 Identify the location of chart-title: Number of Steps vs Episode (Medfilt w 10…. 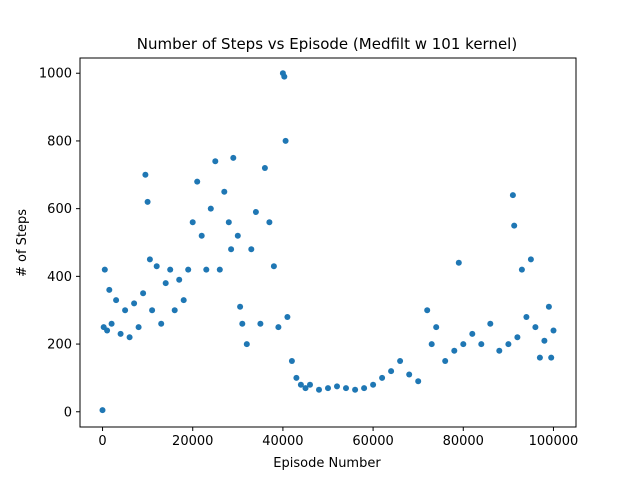
(327, 44).